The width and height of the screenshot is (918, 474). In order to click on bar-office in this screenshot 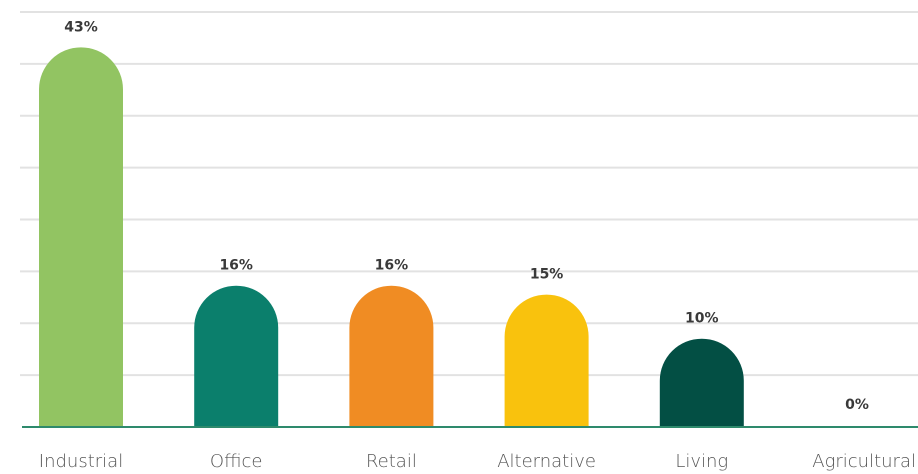, I will do `click(236, 356)`.